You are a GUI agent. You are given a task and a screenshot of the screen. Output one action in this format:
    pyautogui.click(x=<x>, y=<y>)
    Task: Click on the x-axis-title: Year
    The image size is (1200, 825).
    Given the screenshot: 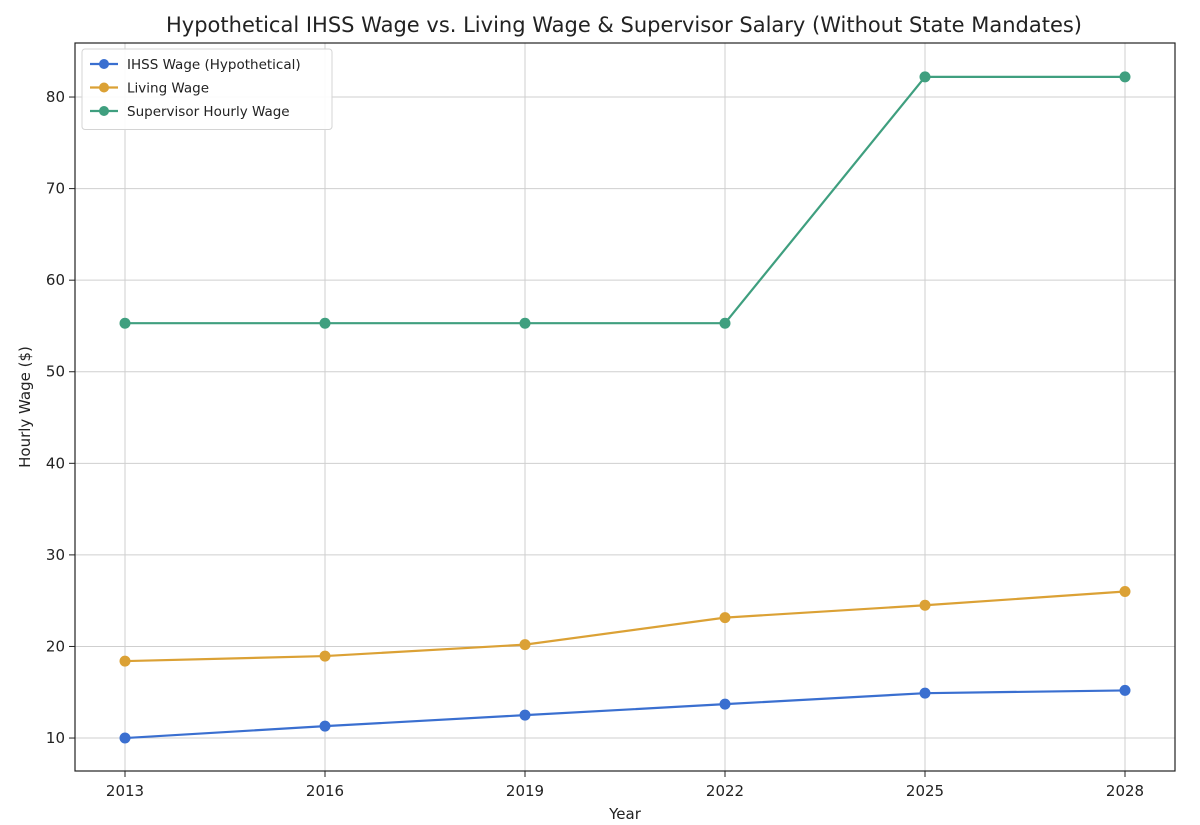 What is the action you would take?
    pyautogui.click(x=625, y=813)
    